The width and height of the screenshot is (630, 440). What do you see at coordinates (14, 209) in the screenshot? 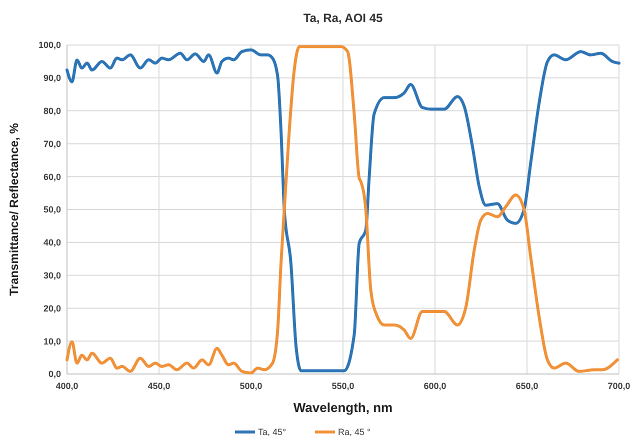
I see `y-axis-title: Transmittance/ Reflectance, %` at bounding box center [14, 209].